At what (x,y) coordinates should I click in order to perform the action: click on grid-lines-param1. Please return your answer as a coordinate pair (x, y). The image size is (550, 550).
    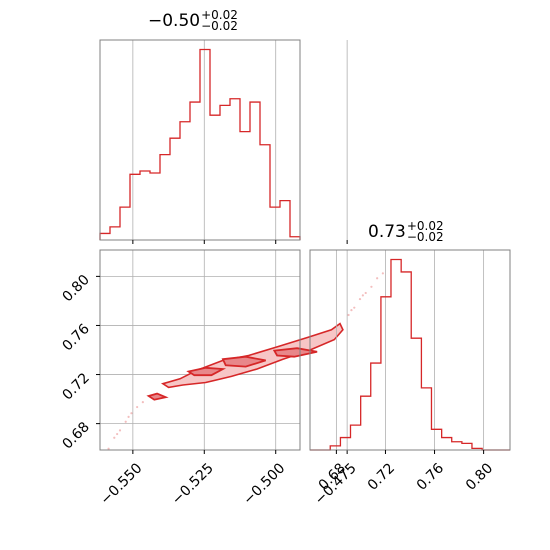
    Looking at the image, I should click on (240, 140).